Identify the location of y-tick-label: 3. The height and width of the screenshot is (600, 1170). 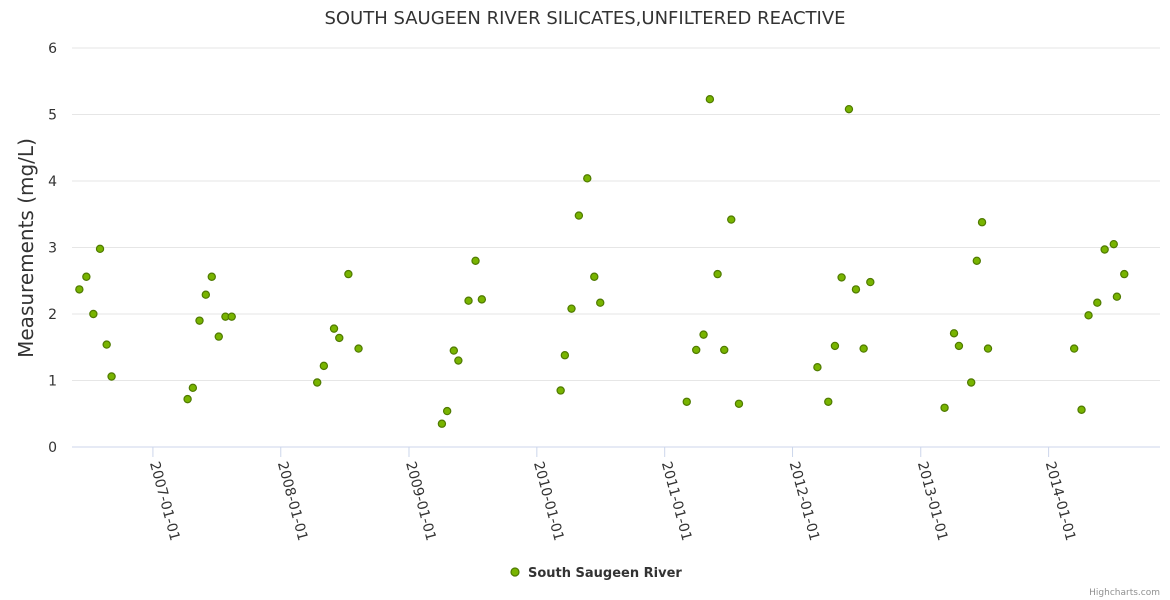
(52, 249).